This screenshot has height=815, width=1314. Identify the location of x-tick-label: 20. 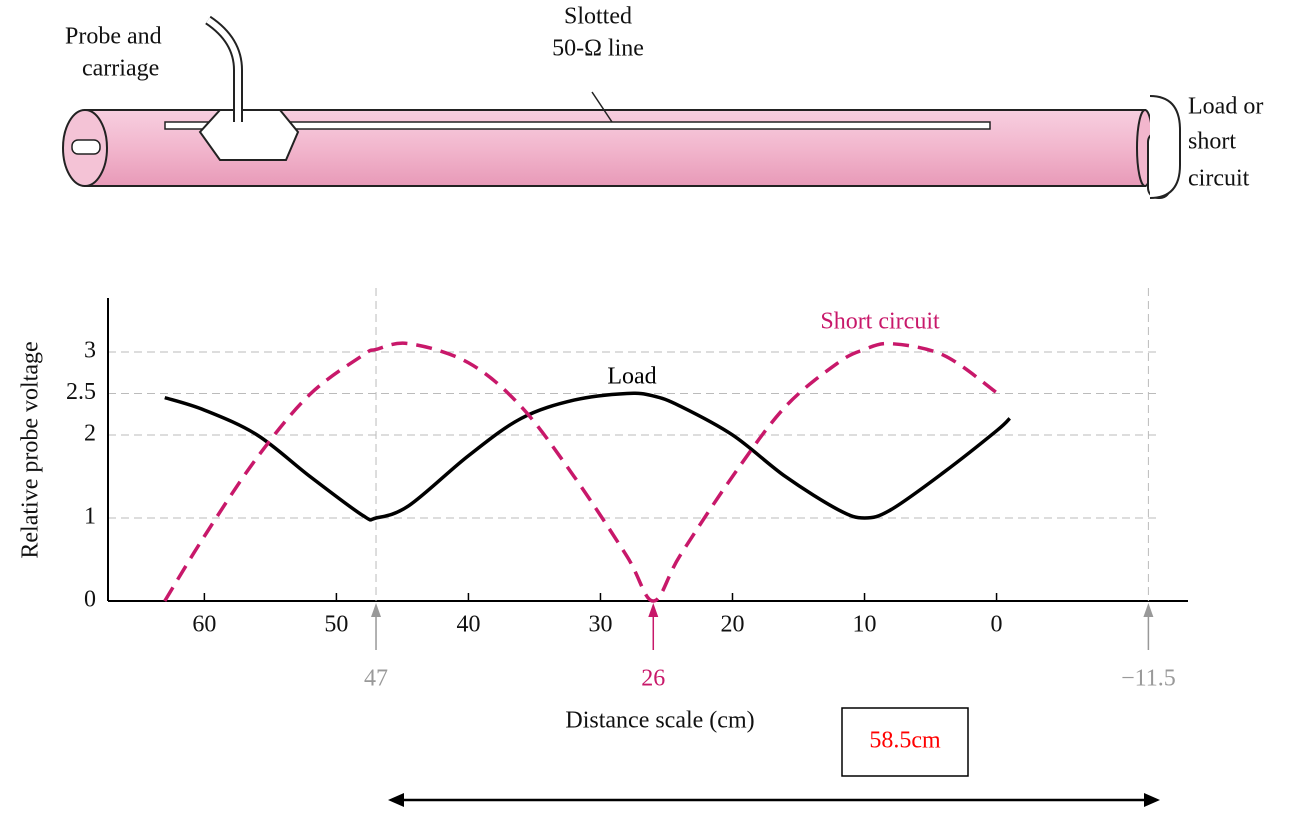
(732, 625).